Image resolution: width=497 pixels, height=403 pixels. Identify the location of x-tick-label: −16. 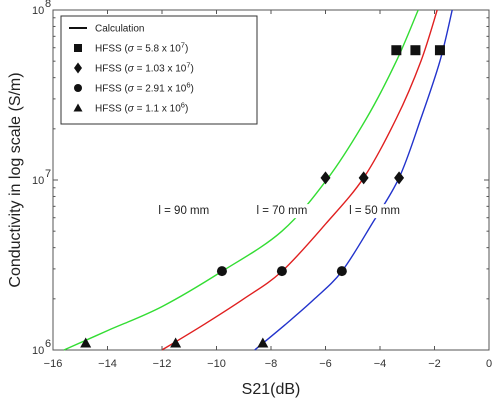
(53, 364).